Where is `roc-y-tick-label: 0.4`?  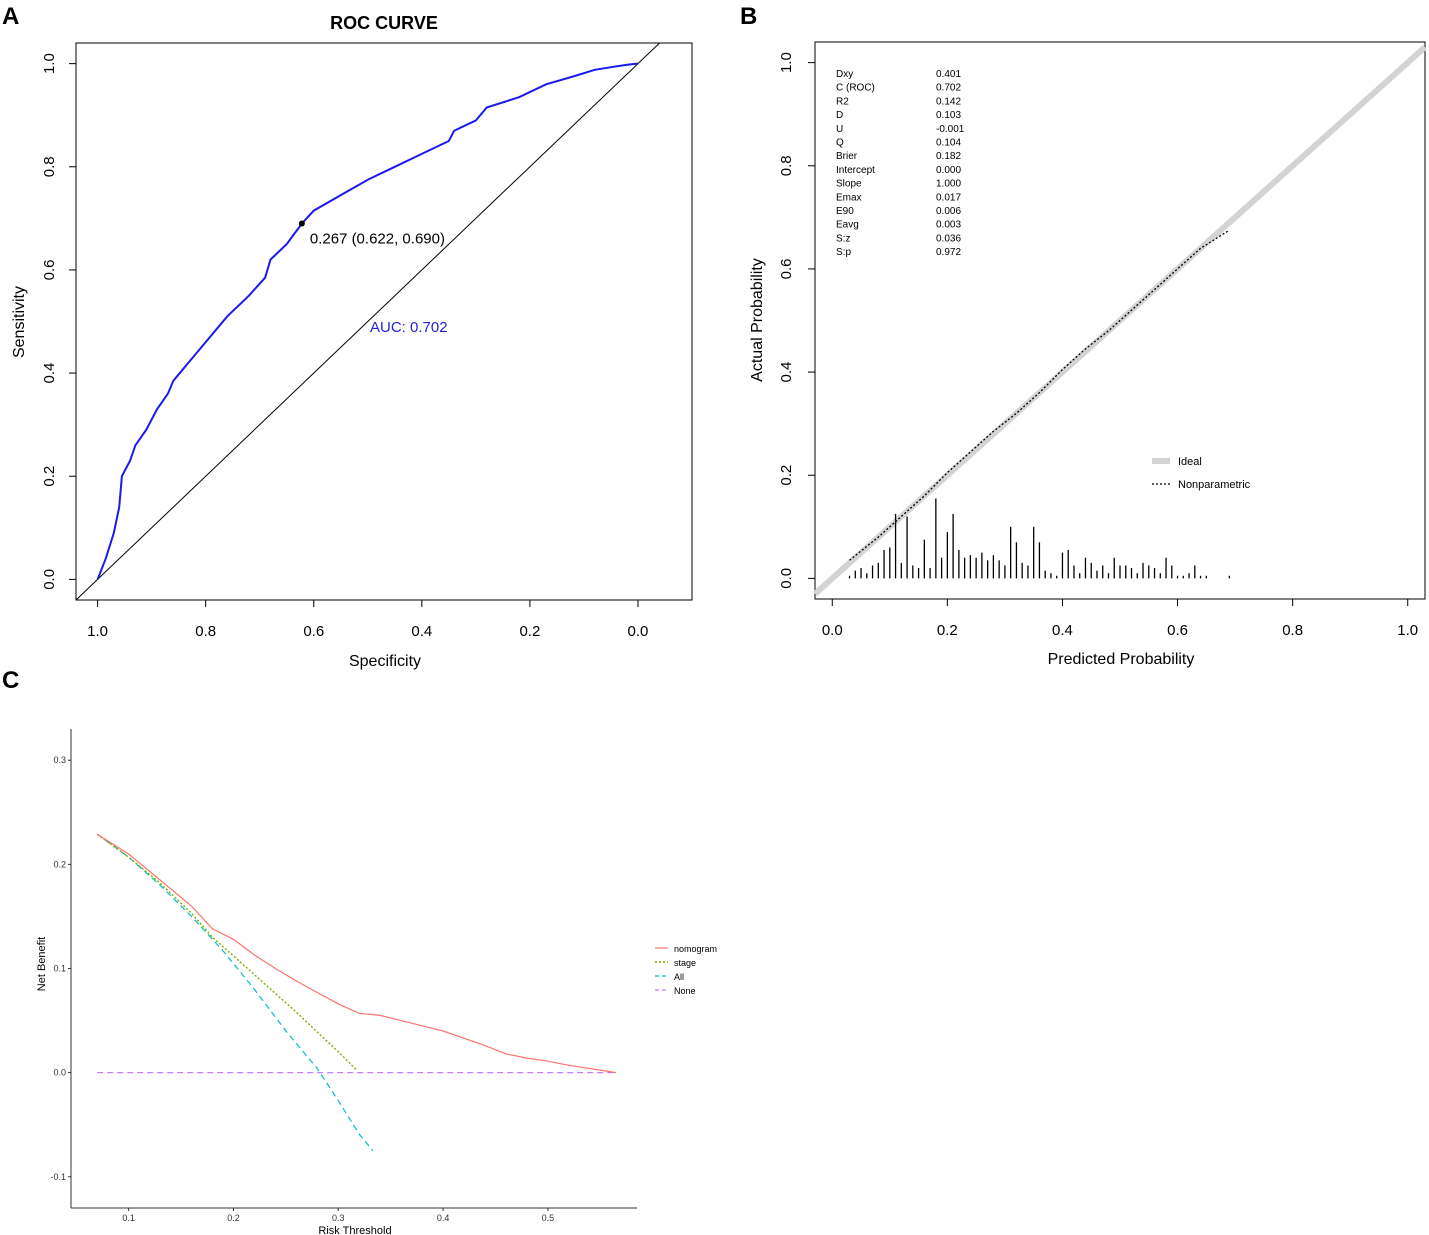
roc-y-tick-label: 0.4 is located at coordinates (49, 373).